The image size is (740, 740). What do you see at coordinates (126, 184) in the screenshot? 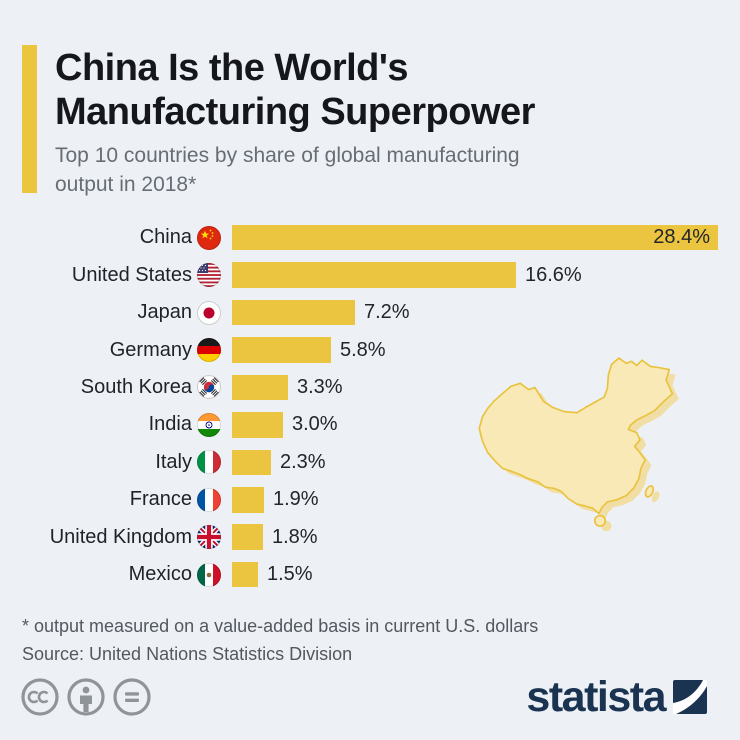
I see `subtitle-line-2: output in 2018*` at bounding box center [126, 184].